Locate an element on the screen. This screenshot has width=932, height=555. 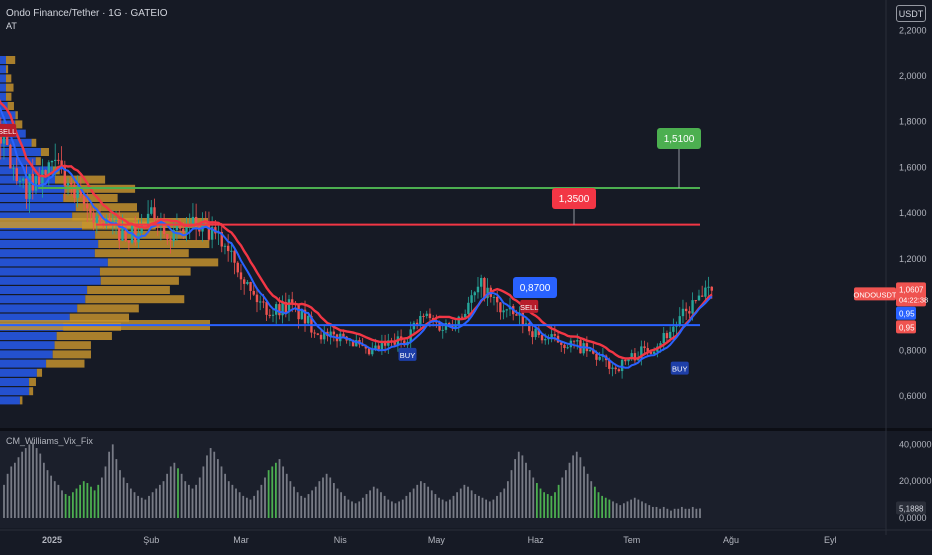
last-price: 1,0607 is located at coordinates (911, 289).